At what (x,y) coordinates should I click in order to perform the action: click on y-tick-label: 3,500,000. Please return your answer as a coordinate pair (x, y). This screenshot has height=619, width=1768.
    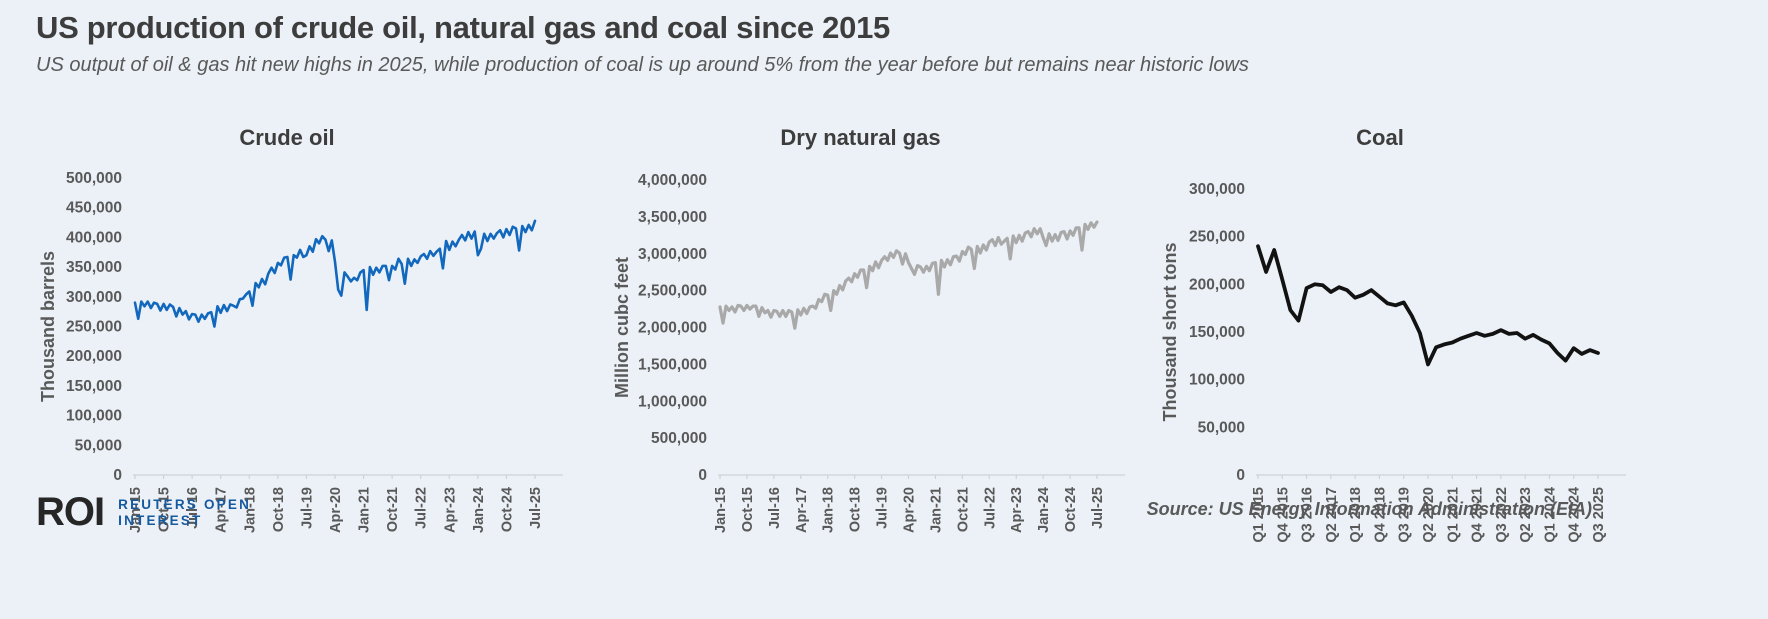
    Looking at the image, I should click on (672, 217).